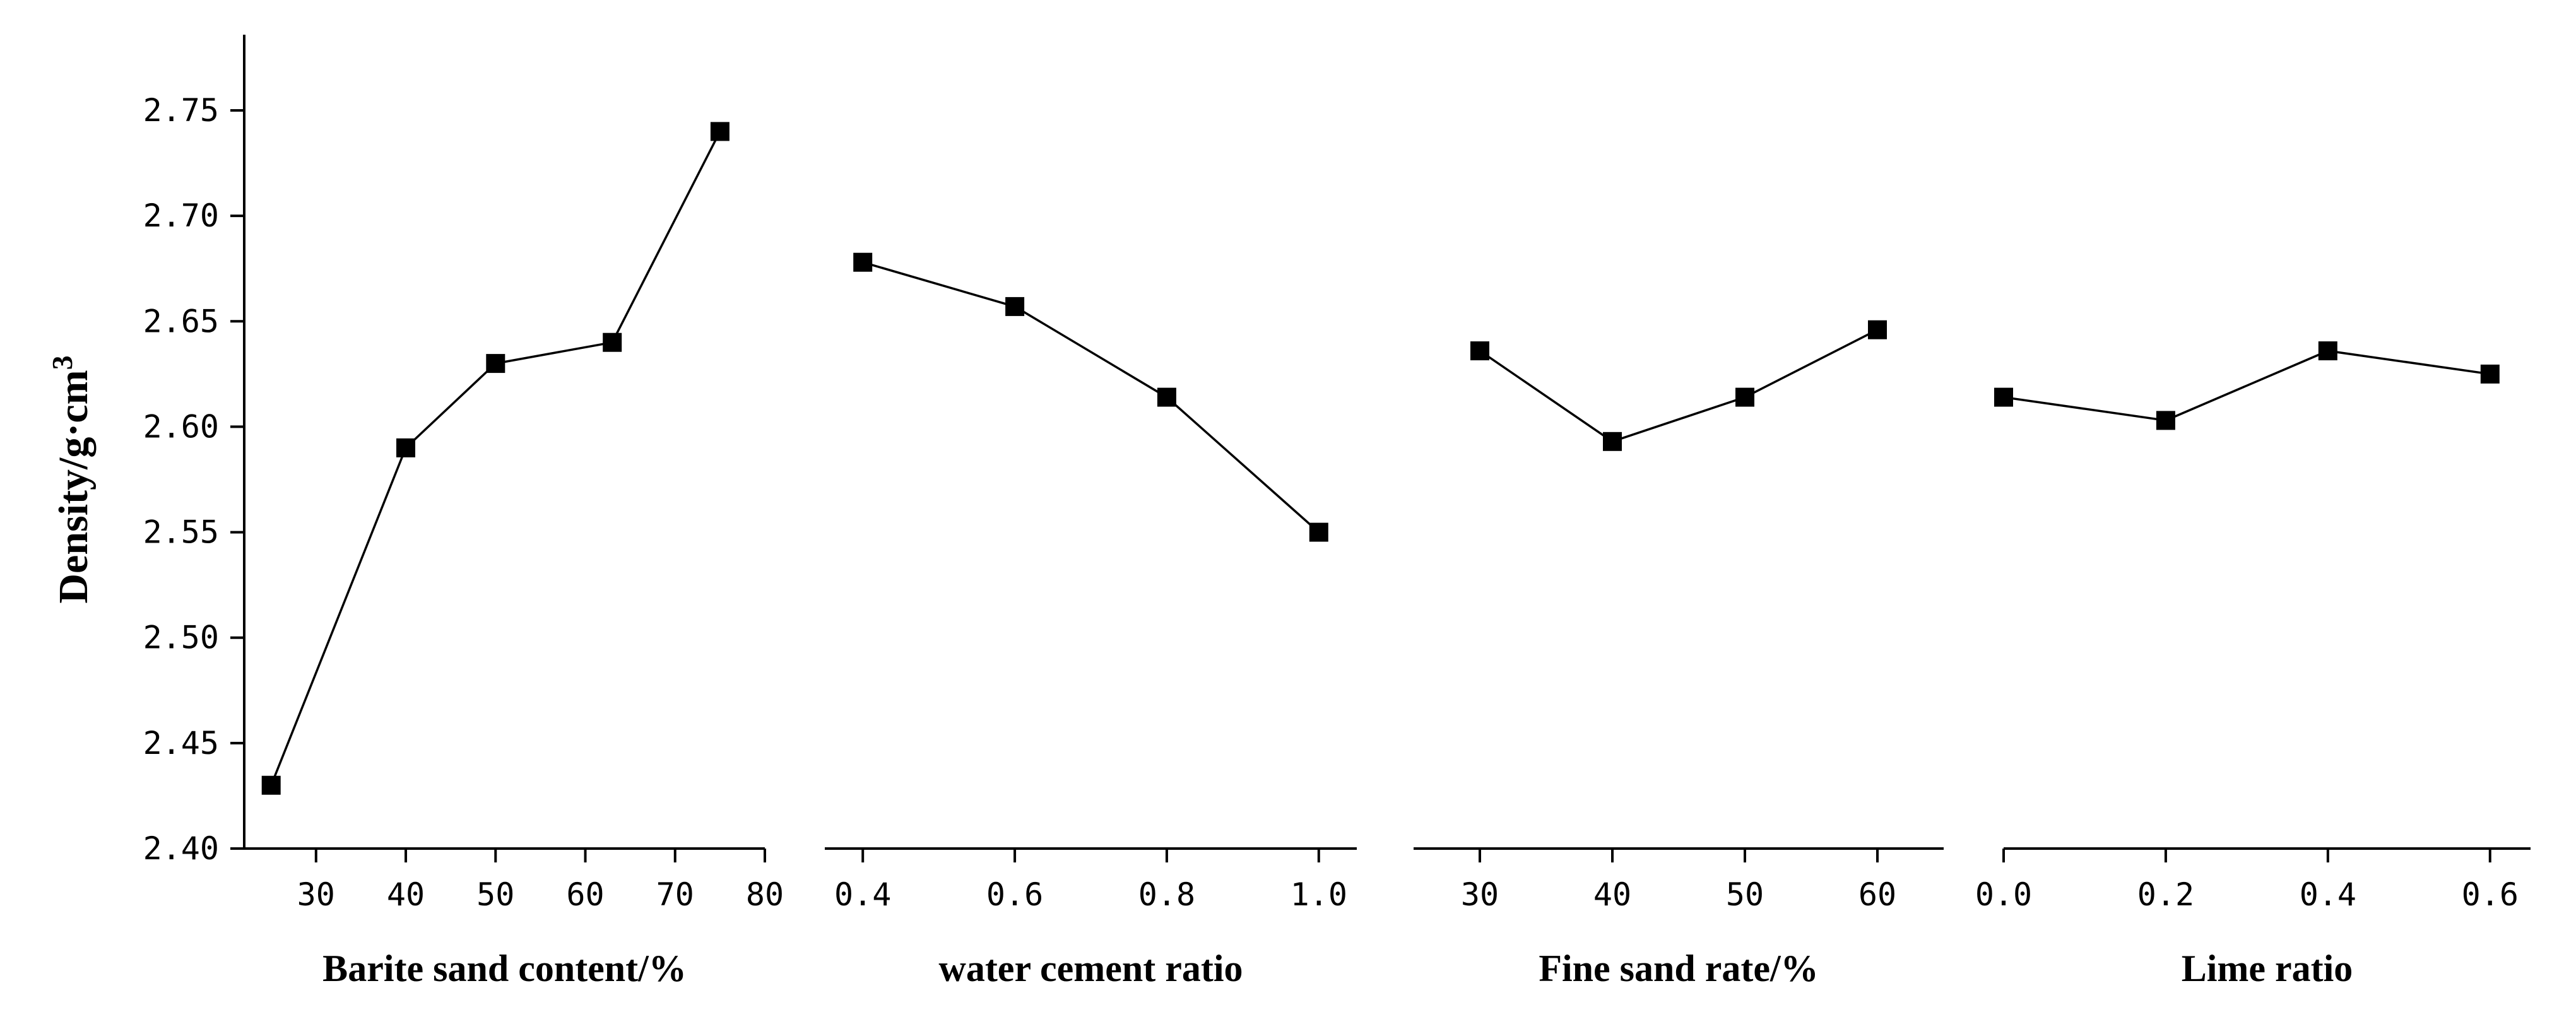 Image resolution: width=2576 pixels, height=1017 pixels. I want to click on x-tick-label: 0.8, so click(1166, 894).